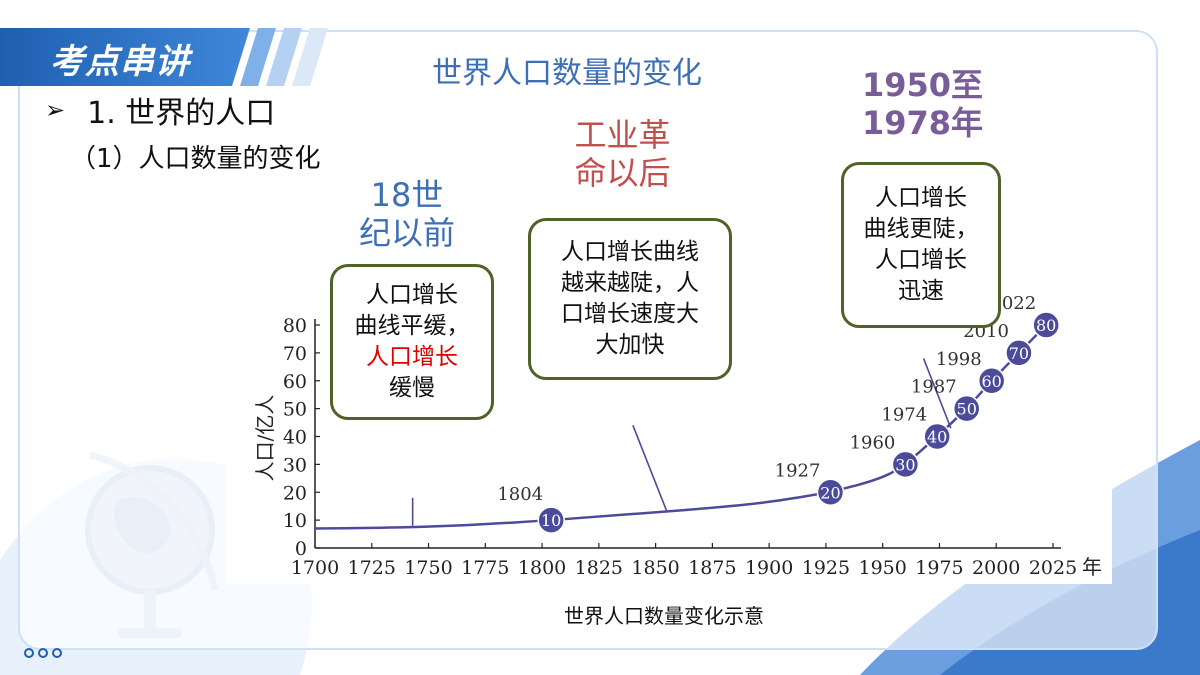 This screenshot has height=675, width=1200. Describe the element at coordinates (939, 568) in the screenshot. I see `x-tick-label: 1975` at that location.